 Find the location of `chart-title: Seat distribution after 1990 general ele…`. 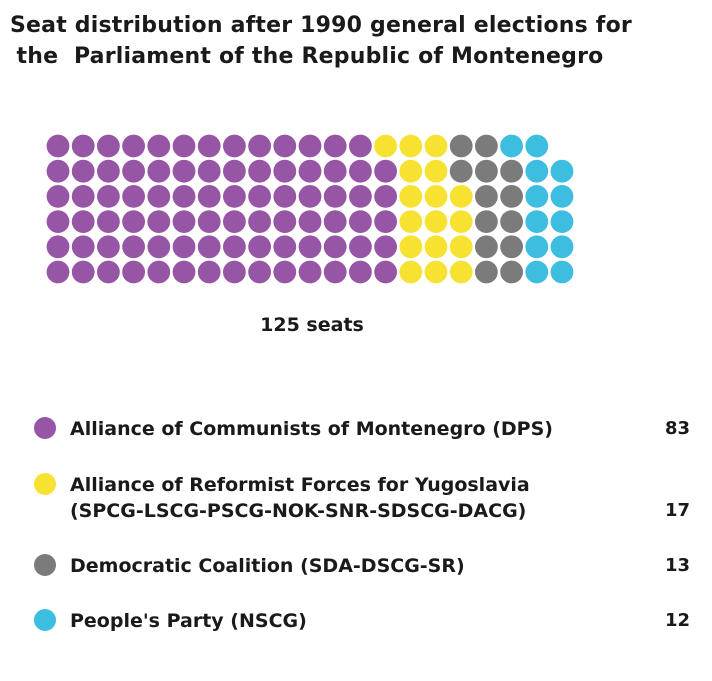

chart-title: Seat distribution after 1990 general ele… is located at coordinates (321, 41).